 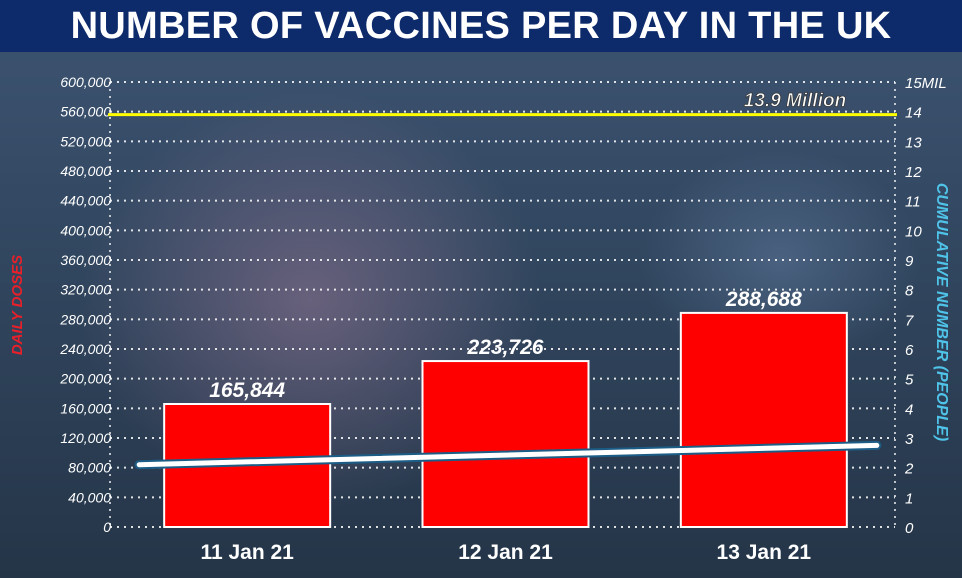 What do you see at coordinates (763, 299) in the screenshot?
I see `bar-data-label: 288,688` at bounding box center [763, 299].